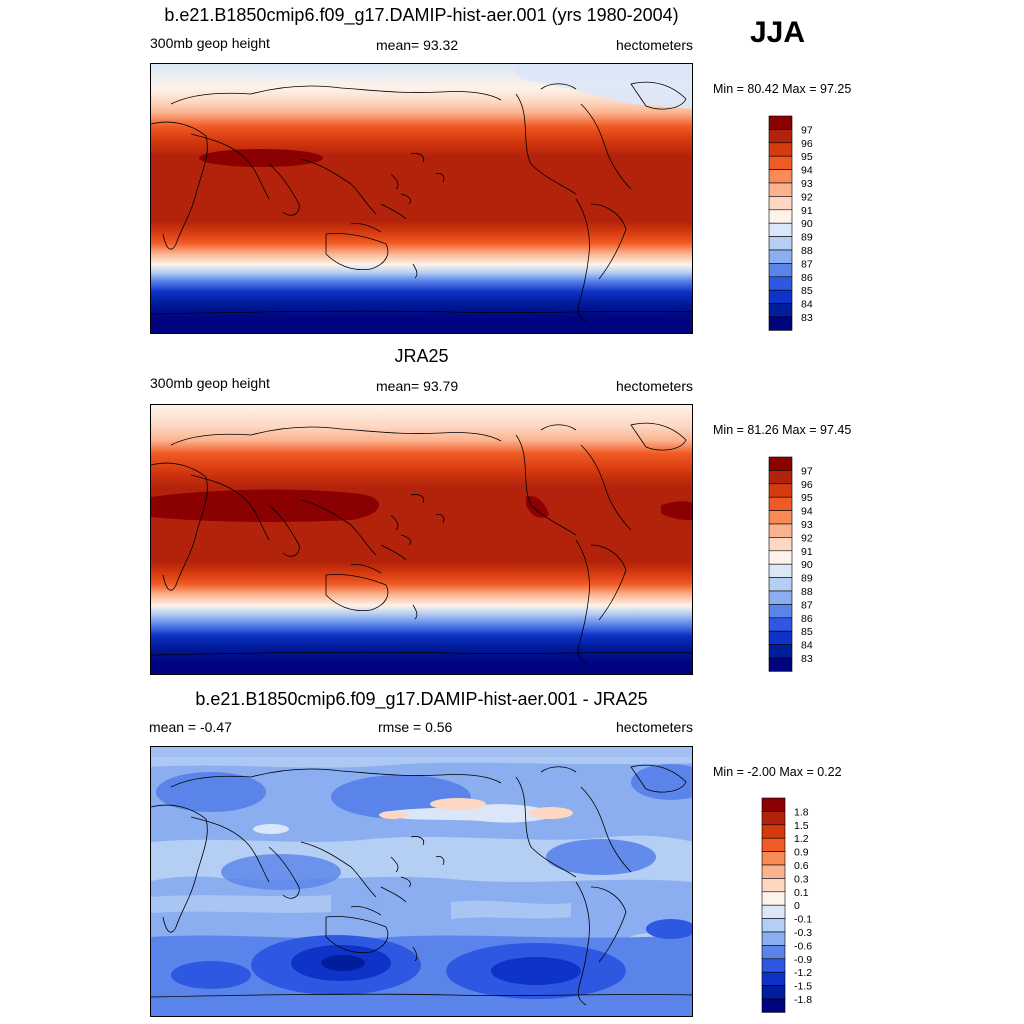 This screenshot has height=1024, width=1024. Describe the element at coordinates (654, 727) in the screenshot. I see `panel-3-units: hectometers` at that location.